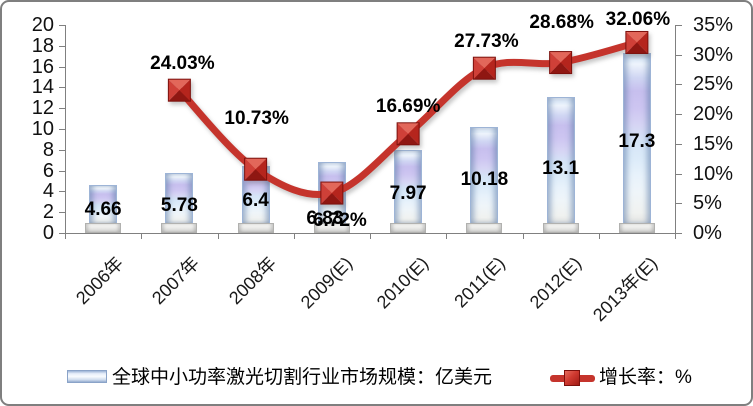 The width and height of the screenshot is (753, 406). I want to click on right-axis-tick-label: 25%, so click(713, 84).